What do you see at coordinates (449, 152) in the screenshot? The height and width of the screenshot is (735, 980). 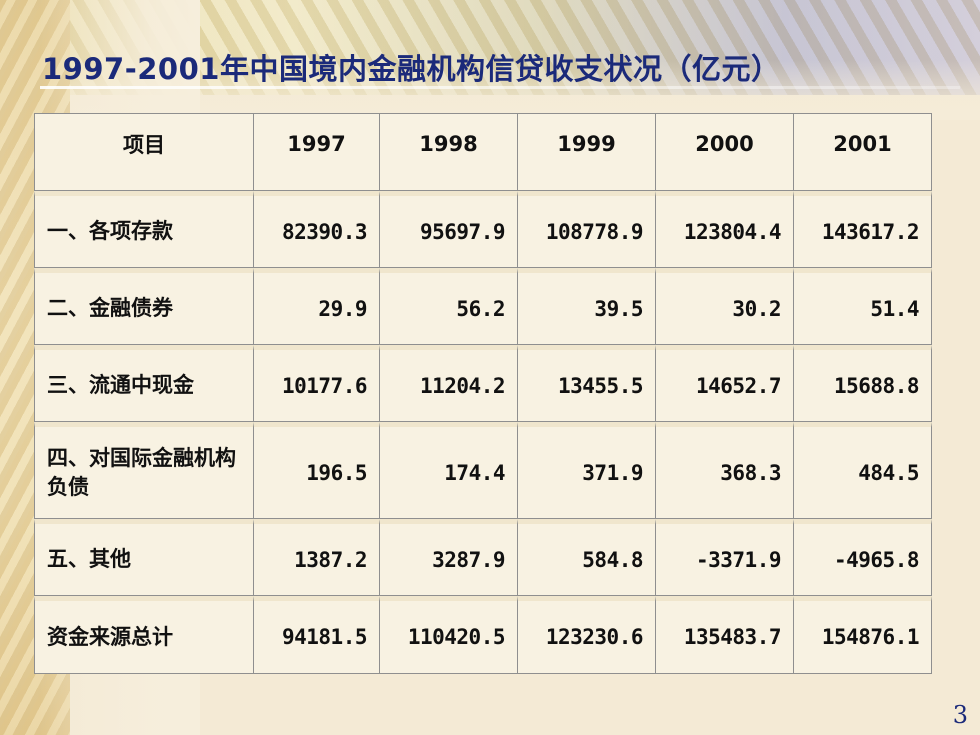 I see `header-year-1998: 1998` at bounding box center [449, 152].